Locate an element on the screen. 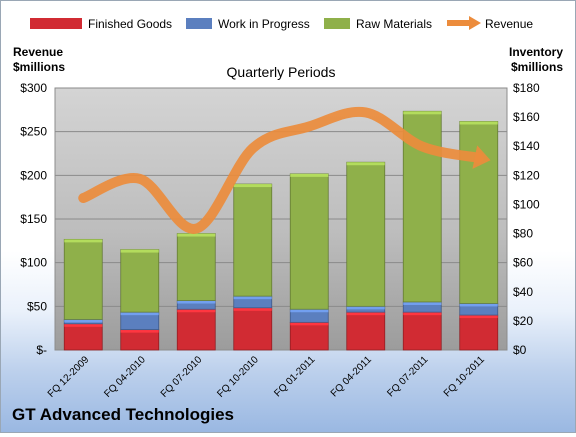 The width and height of the screenshot is (576, 437). right-tick-label: $60 is located at coordinates (523, 263).